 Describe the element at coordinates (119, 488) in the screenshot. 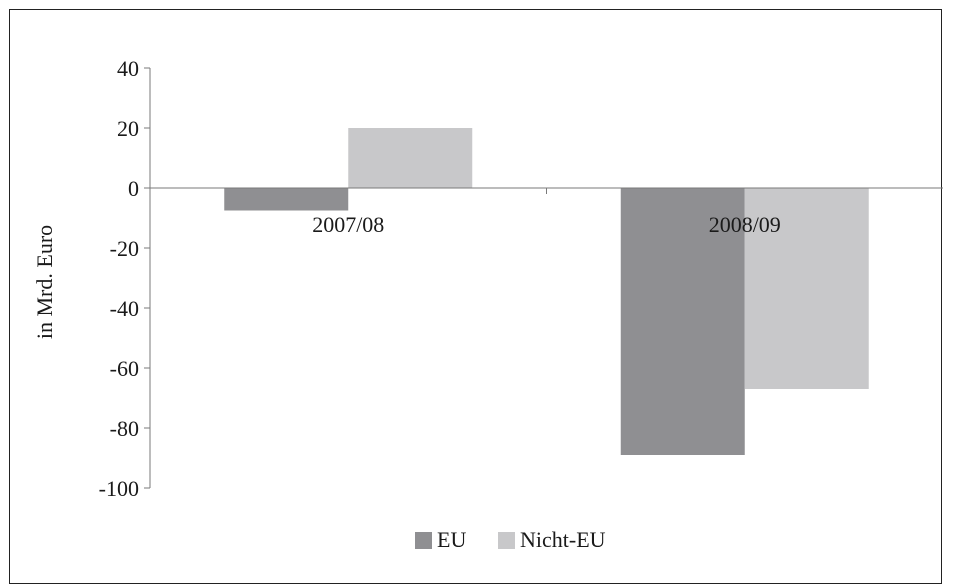

I see `y-tick-label: -100` at that location.